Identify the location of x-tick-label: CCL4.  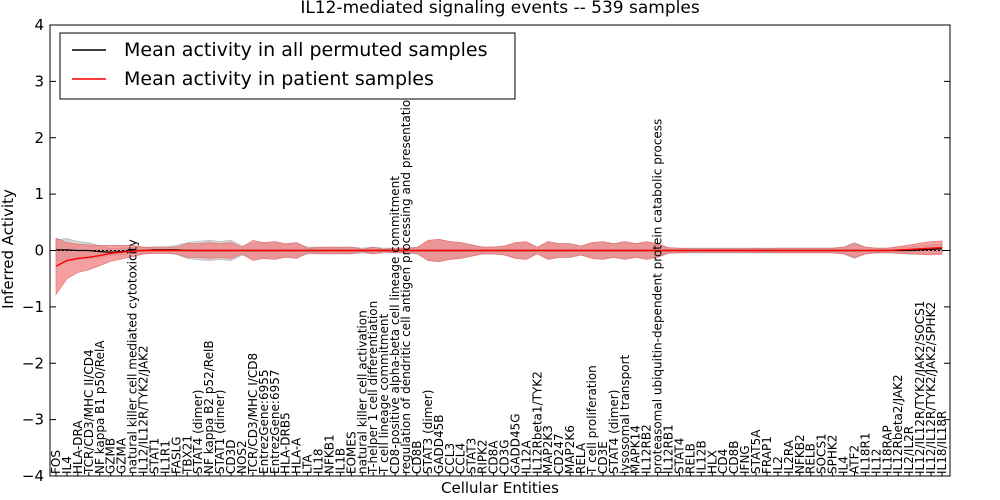
(461, 458).